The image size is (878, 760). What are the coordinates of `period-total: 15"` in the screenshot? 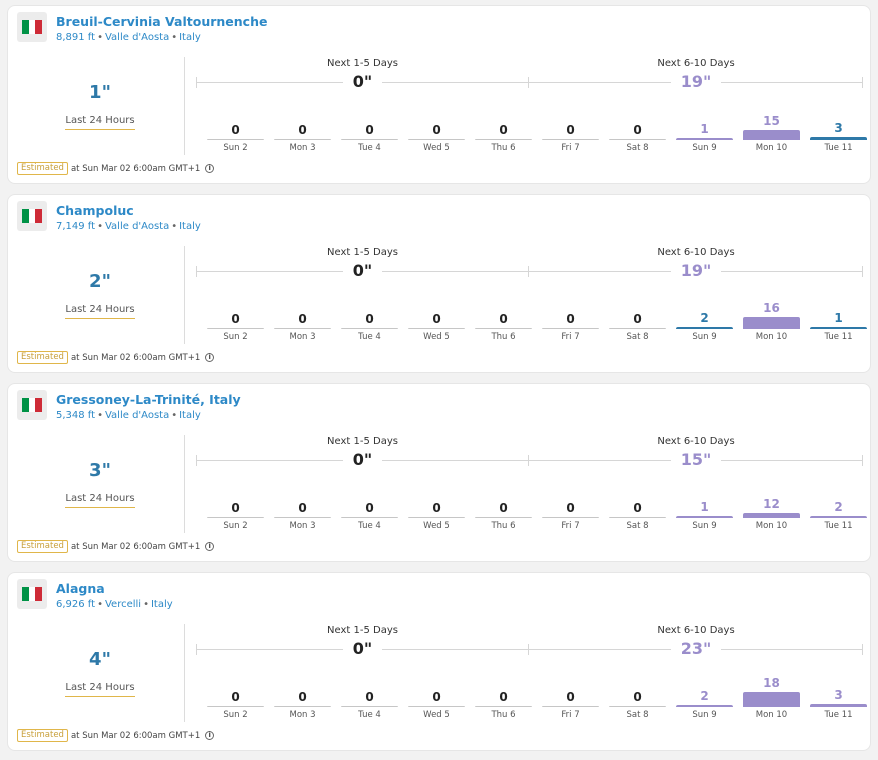 It's located at (696, 460).